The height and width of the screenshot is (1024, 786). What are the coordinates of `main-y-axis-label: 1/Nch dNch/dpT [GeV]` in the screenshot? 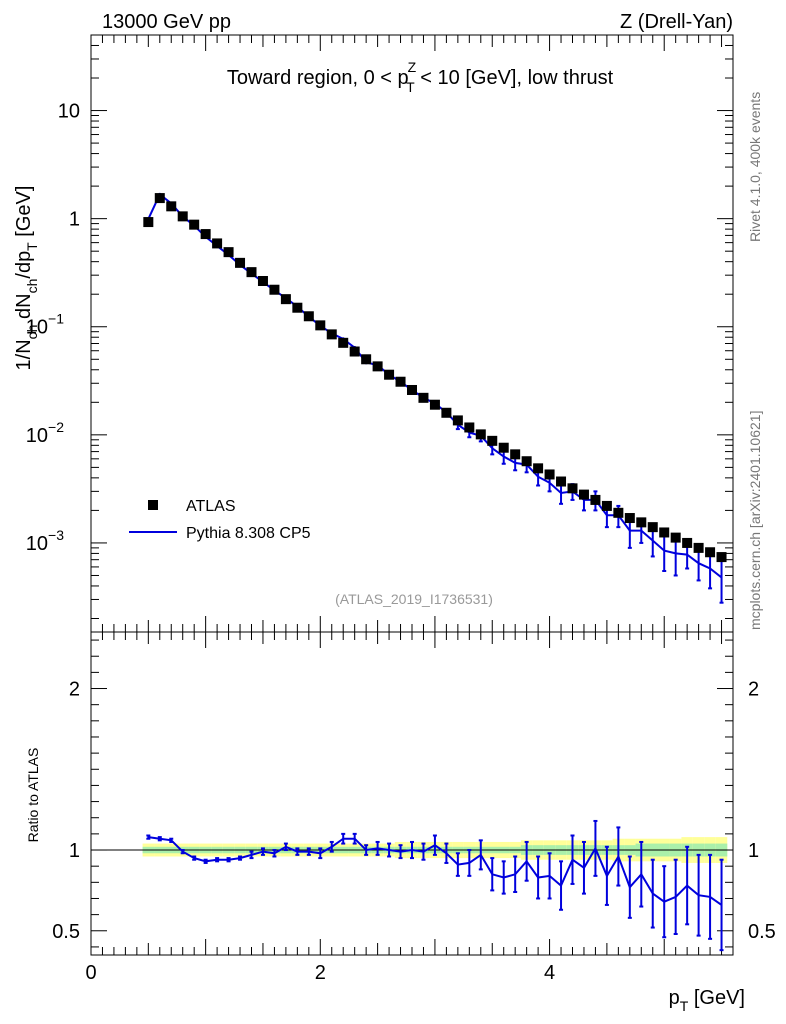 It's located at (26, 278).